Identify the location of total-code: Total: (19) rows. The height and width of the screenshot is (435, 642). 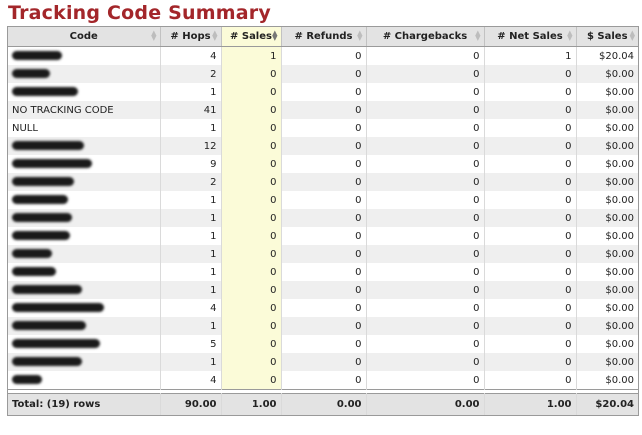
(84, 404).